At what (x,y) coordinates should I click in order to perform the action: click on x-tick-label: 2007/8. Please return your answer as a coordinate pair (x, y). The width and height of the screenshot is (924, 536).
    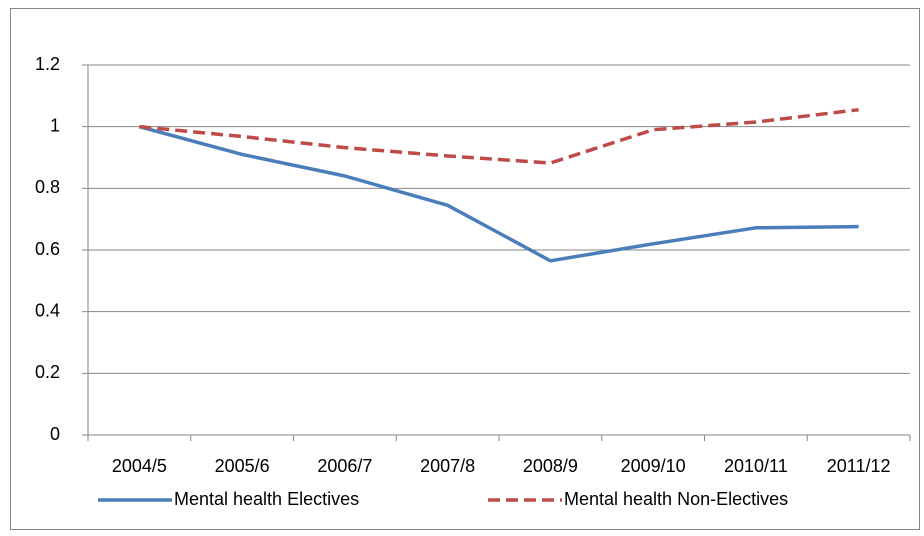
    Looking at the image, I should click on (447, 466).